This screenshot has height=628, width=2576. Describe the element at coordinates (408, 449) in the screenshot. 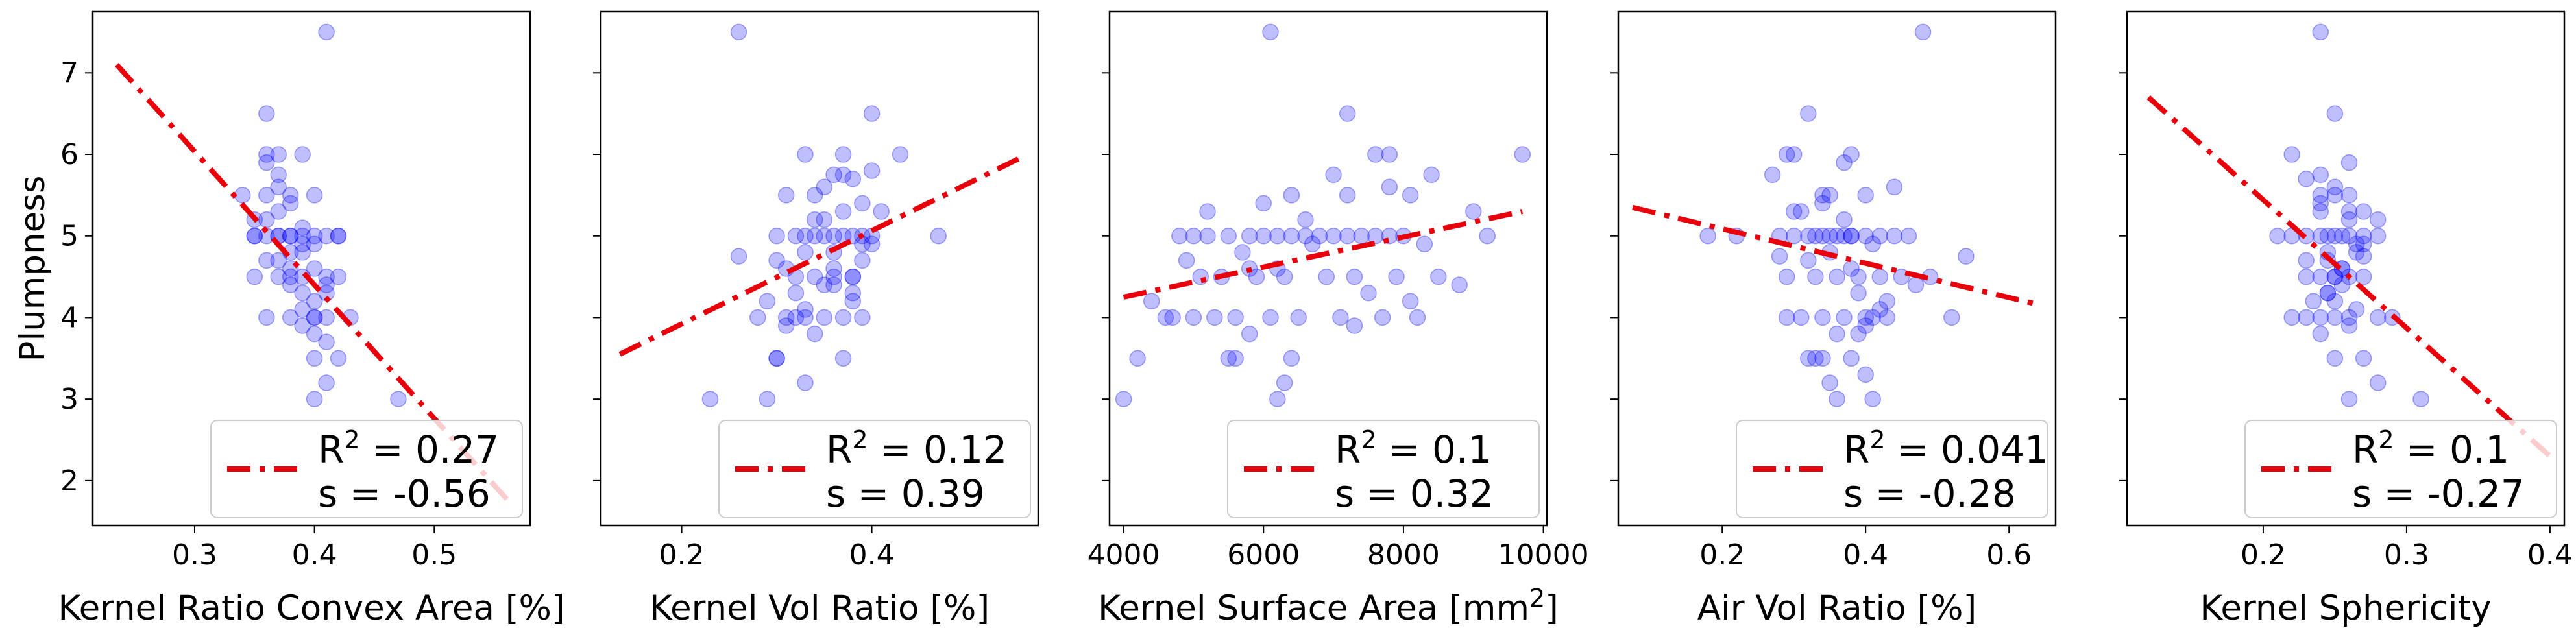

I see `legend-r2-text: R2 = 0.27` at that location.